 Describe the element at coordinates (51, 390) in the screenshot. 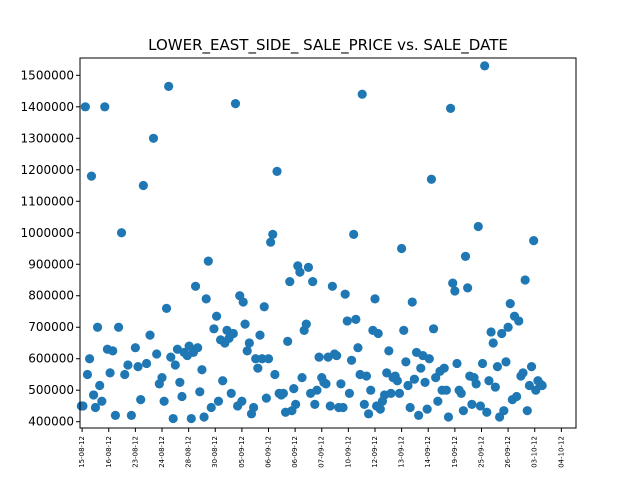

I see `y-tick-label: 500000` at that location.